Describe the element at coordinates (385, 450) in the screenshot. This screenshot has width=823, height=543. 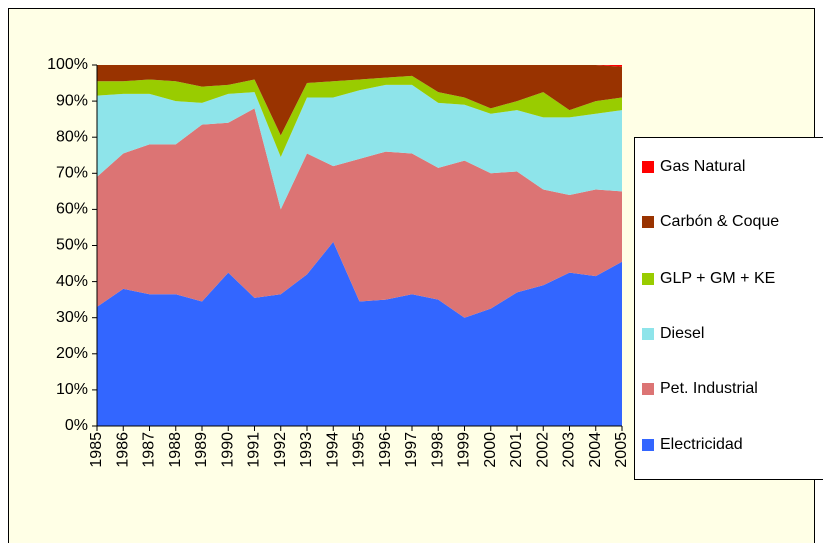
I see `x-tick-label: 1996` at that location.